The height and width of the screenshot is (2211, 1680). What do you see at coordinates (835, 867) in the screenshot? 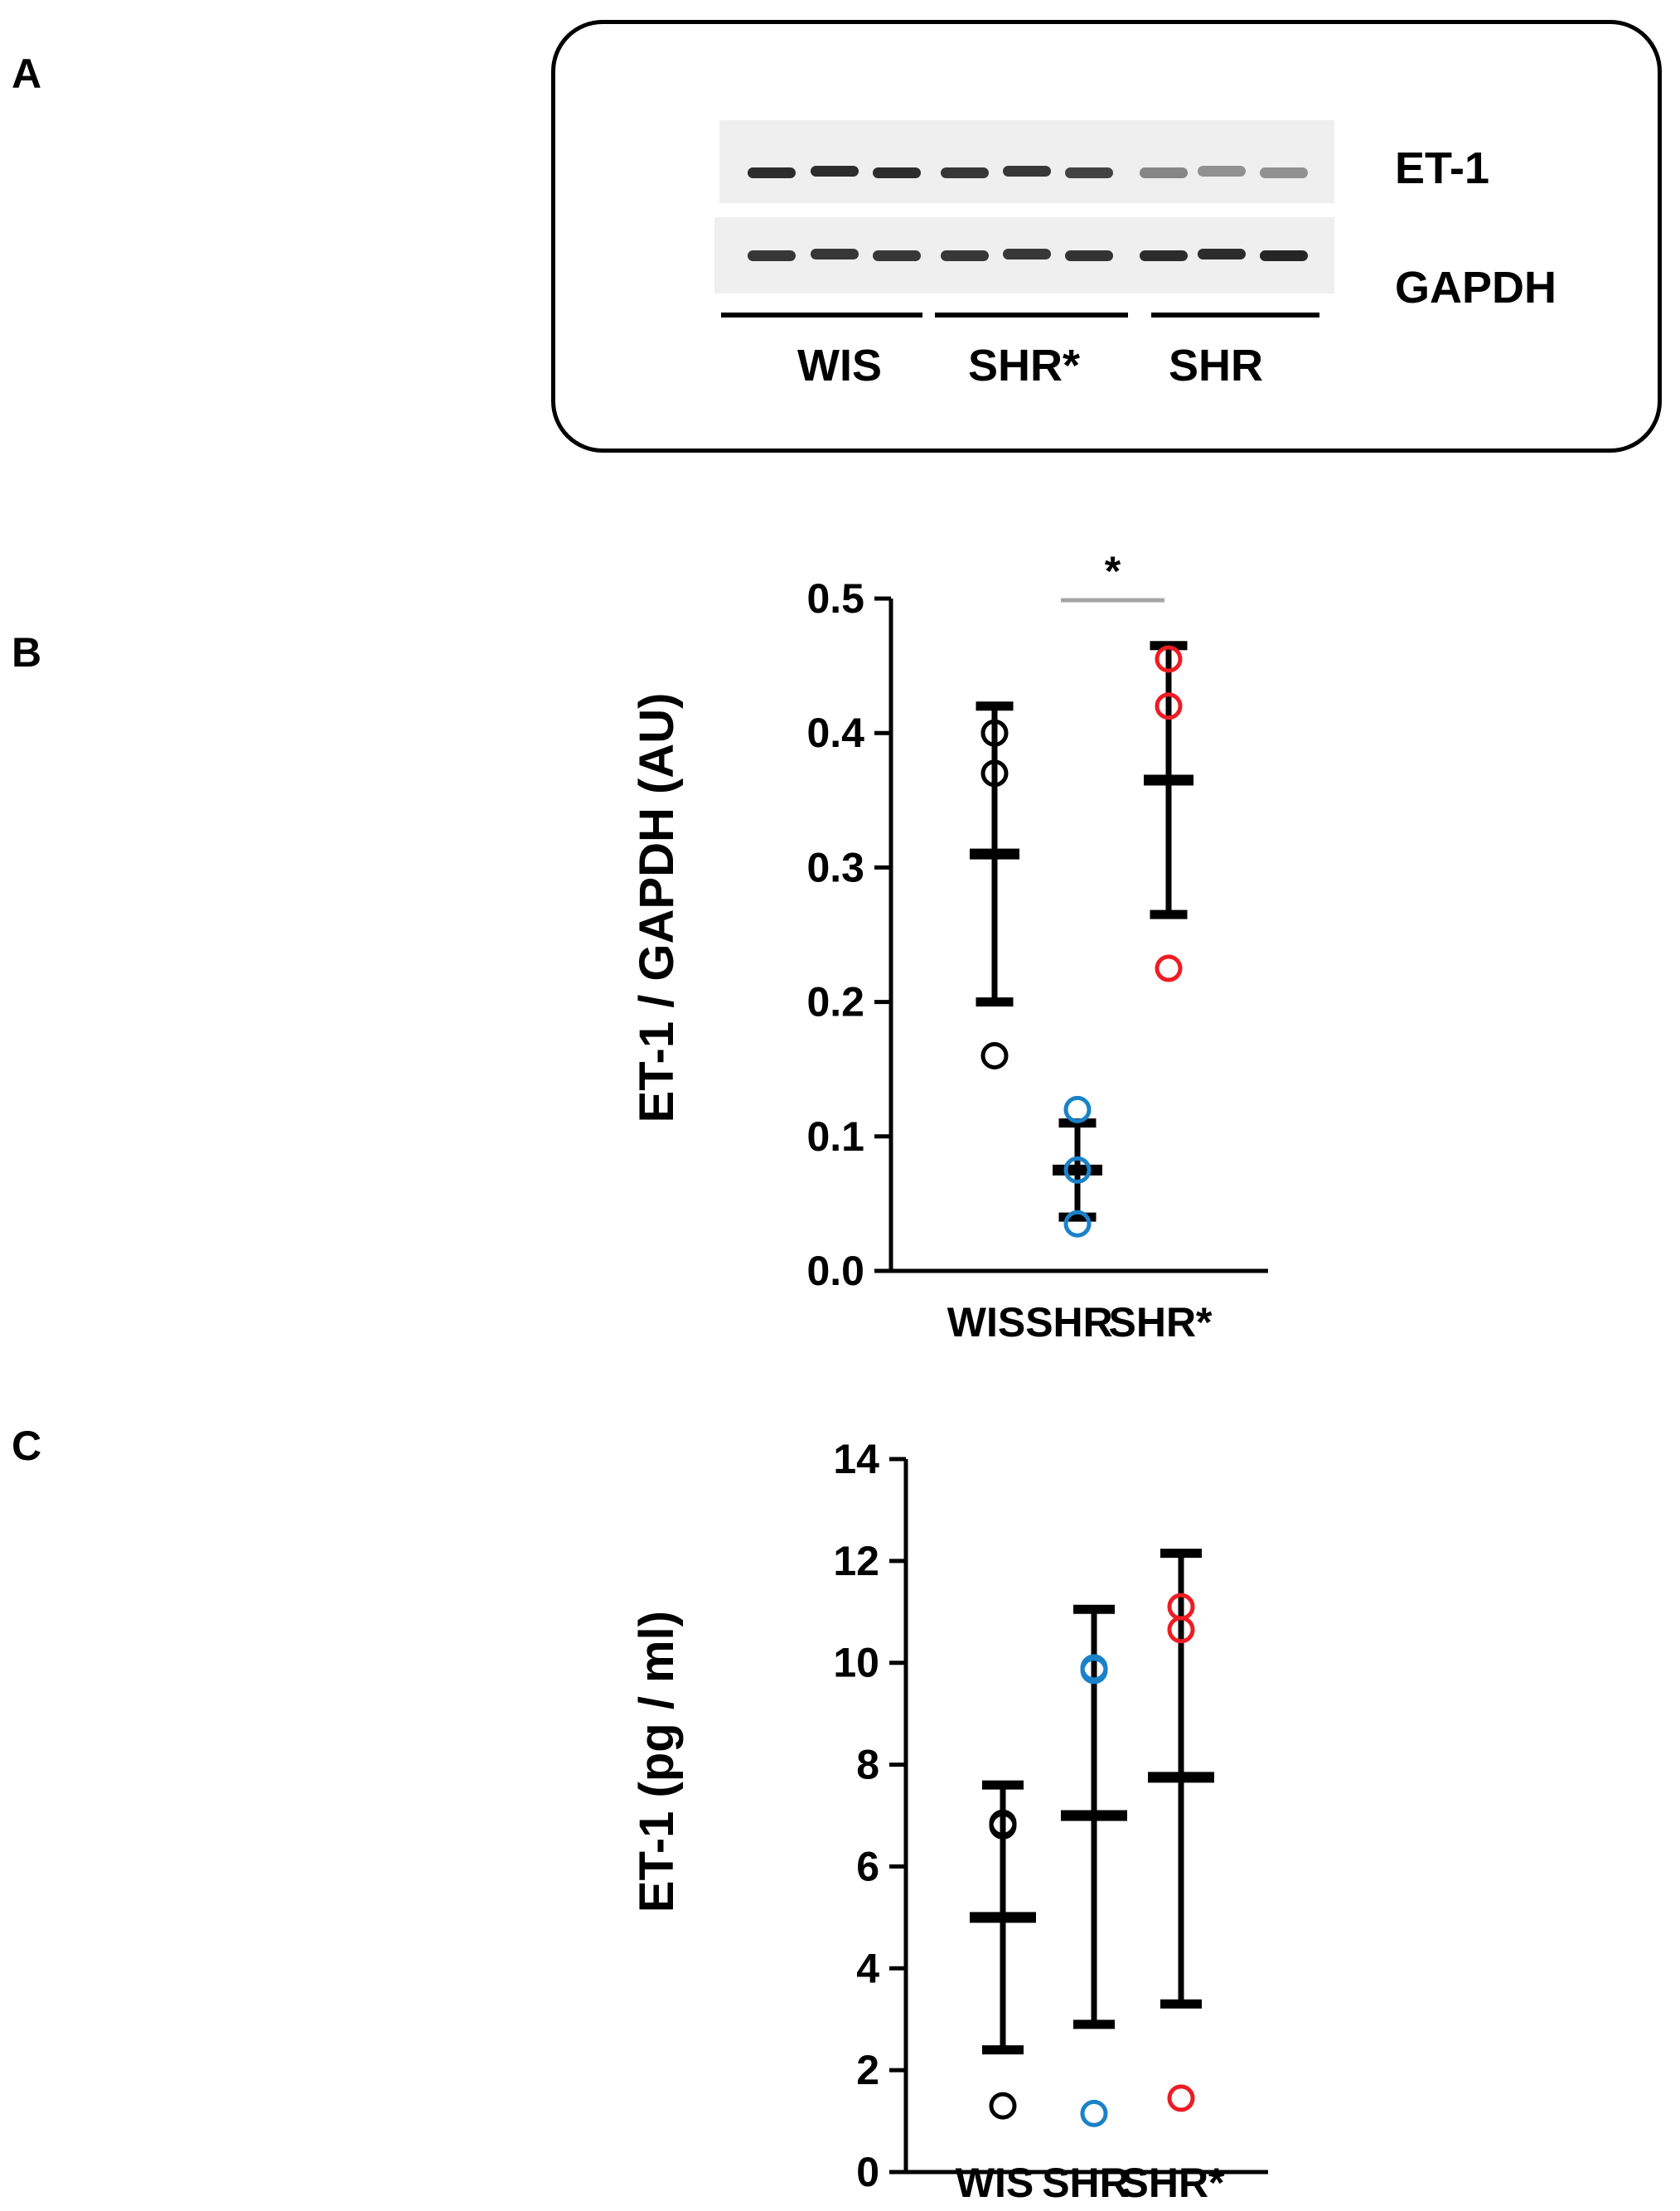
I see `y-tick-label: 0.3` at bounding box center [835, 867].